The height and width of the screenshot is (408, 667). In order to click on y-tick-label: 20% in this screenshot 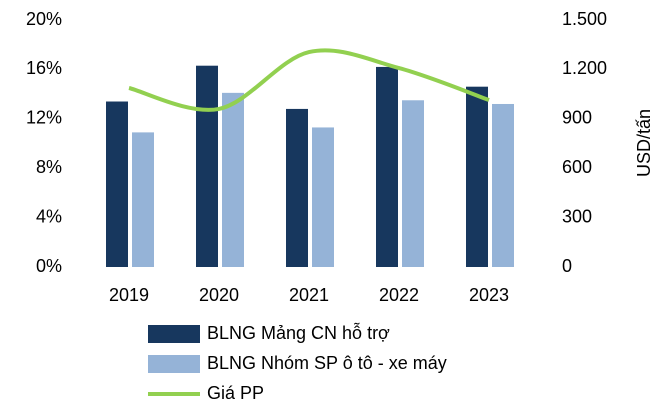, I will do `click(44, 19)`.